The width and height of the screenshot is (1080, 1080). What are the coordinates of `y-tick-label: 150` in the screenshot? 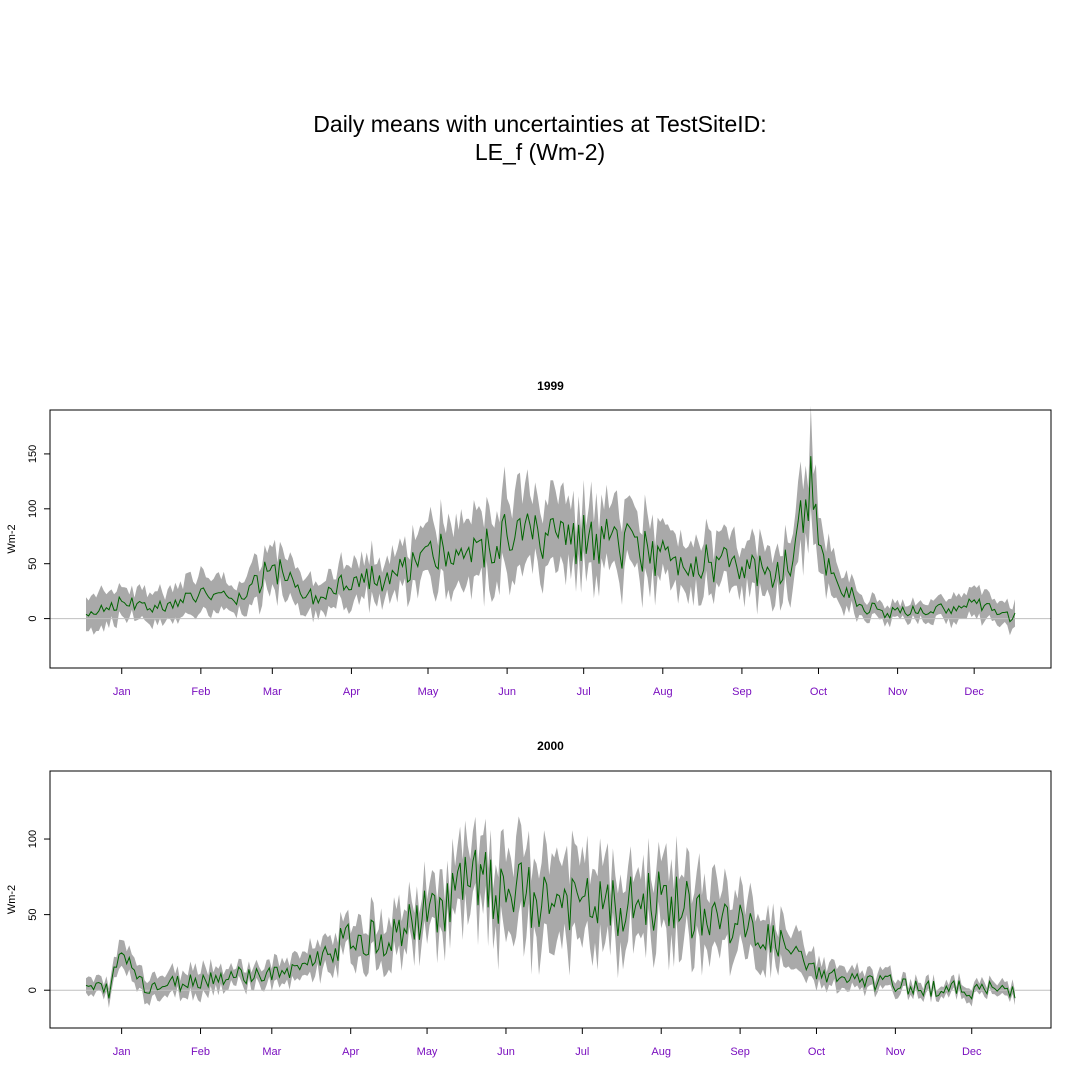 It's located at (33, 454).